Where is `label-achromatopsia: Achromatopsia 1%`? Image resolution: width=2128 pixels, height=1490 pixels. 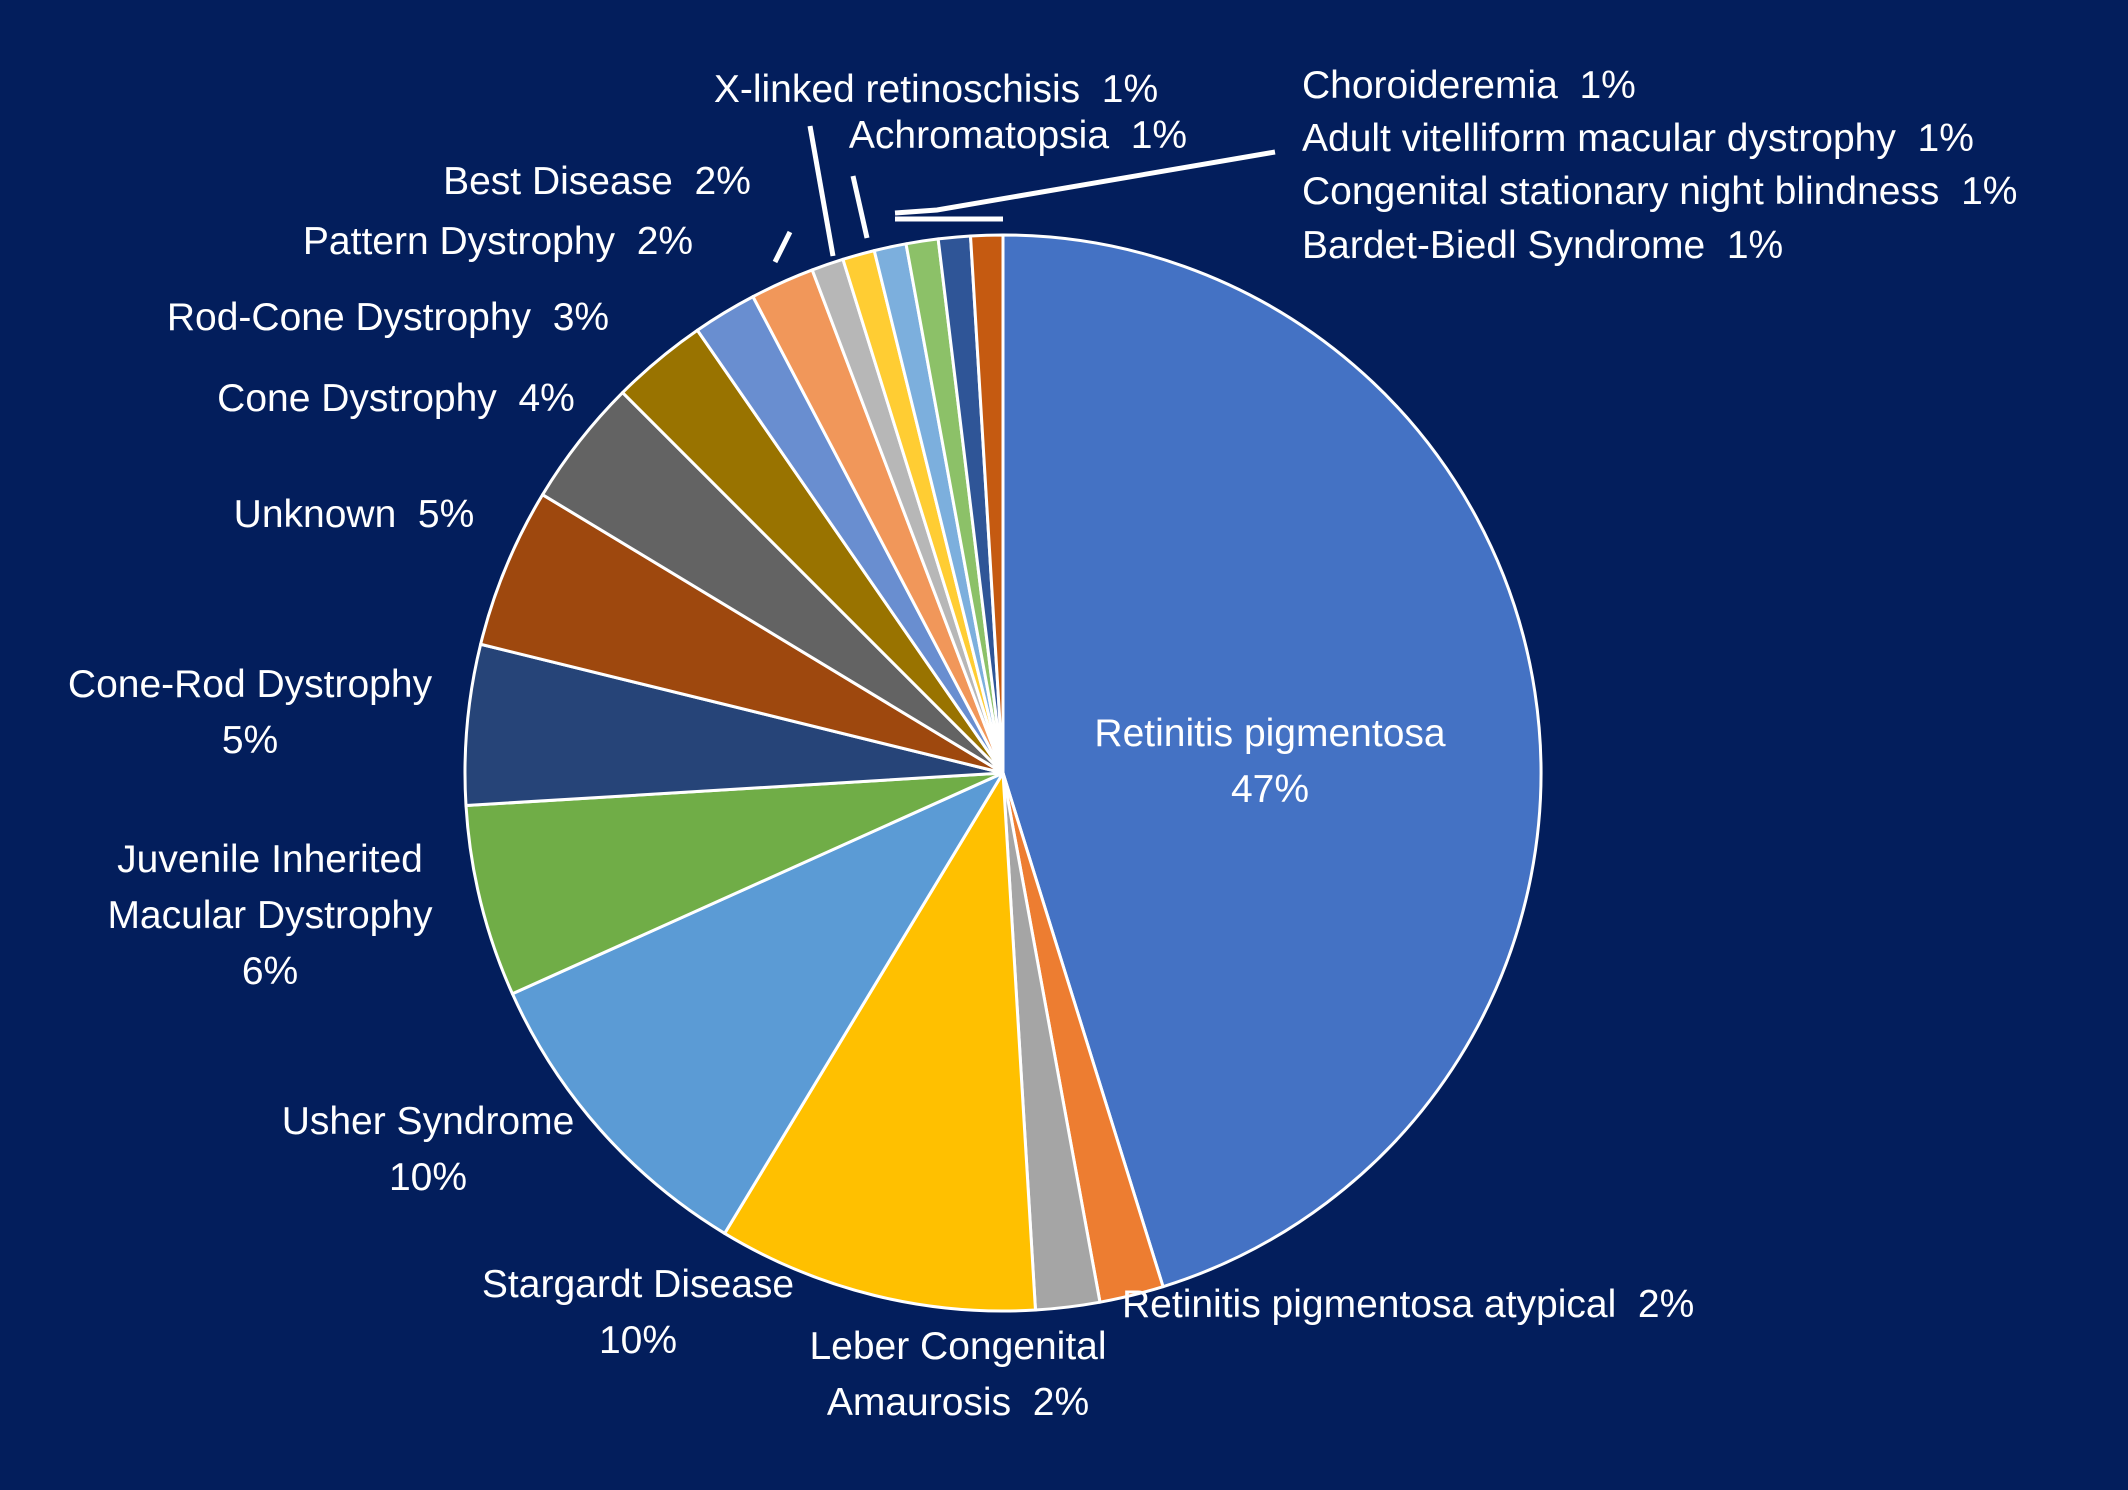 label-achromatopsia: Achromatopsia 1% is located at coordinates (1018, 135).